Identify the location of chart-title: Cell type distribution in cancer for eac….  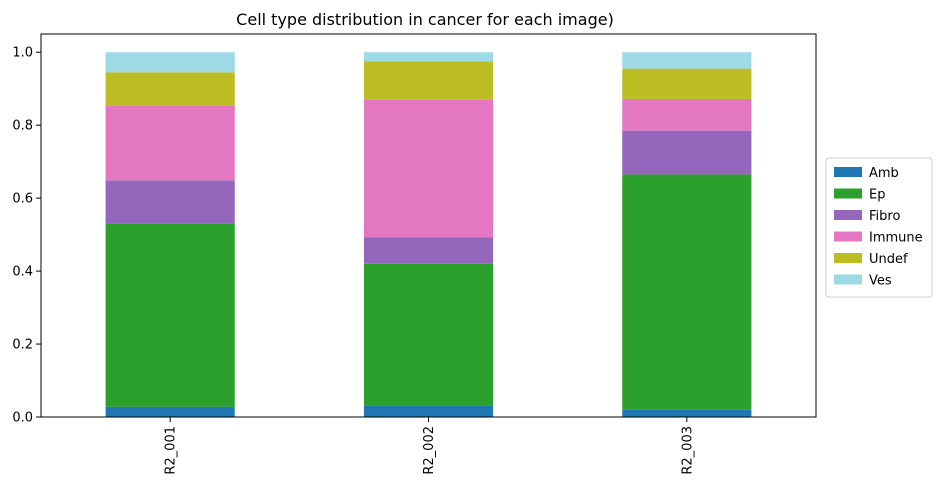
(425, 19).